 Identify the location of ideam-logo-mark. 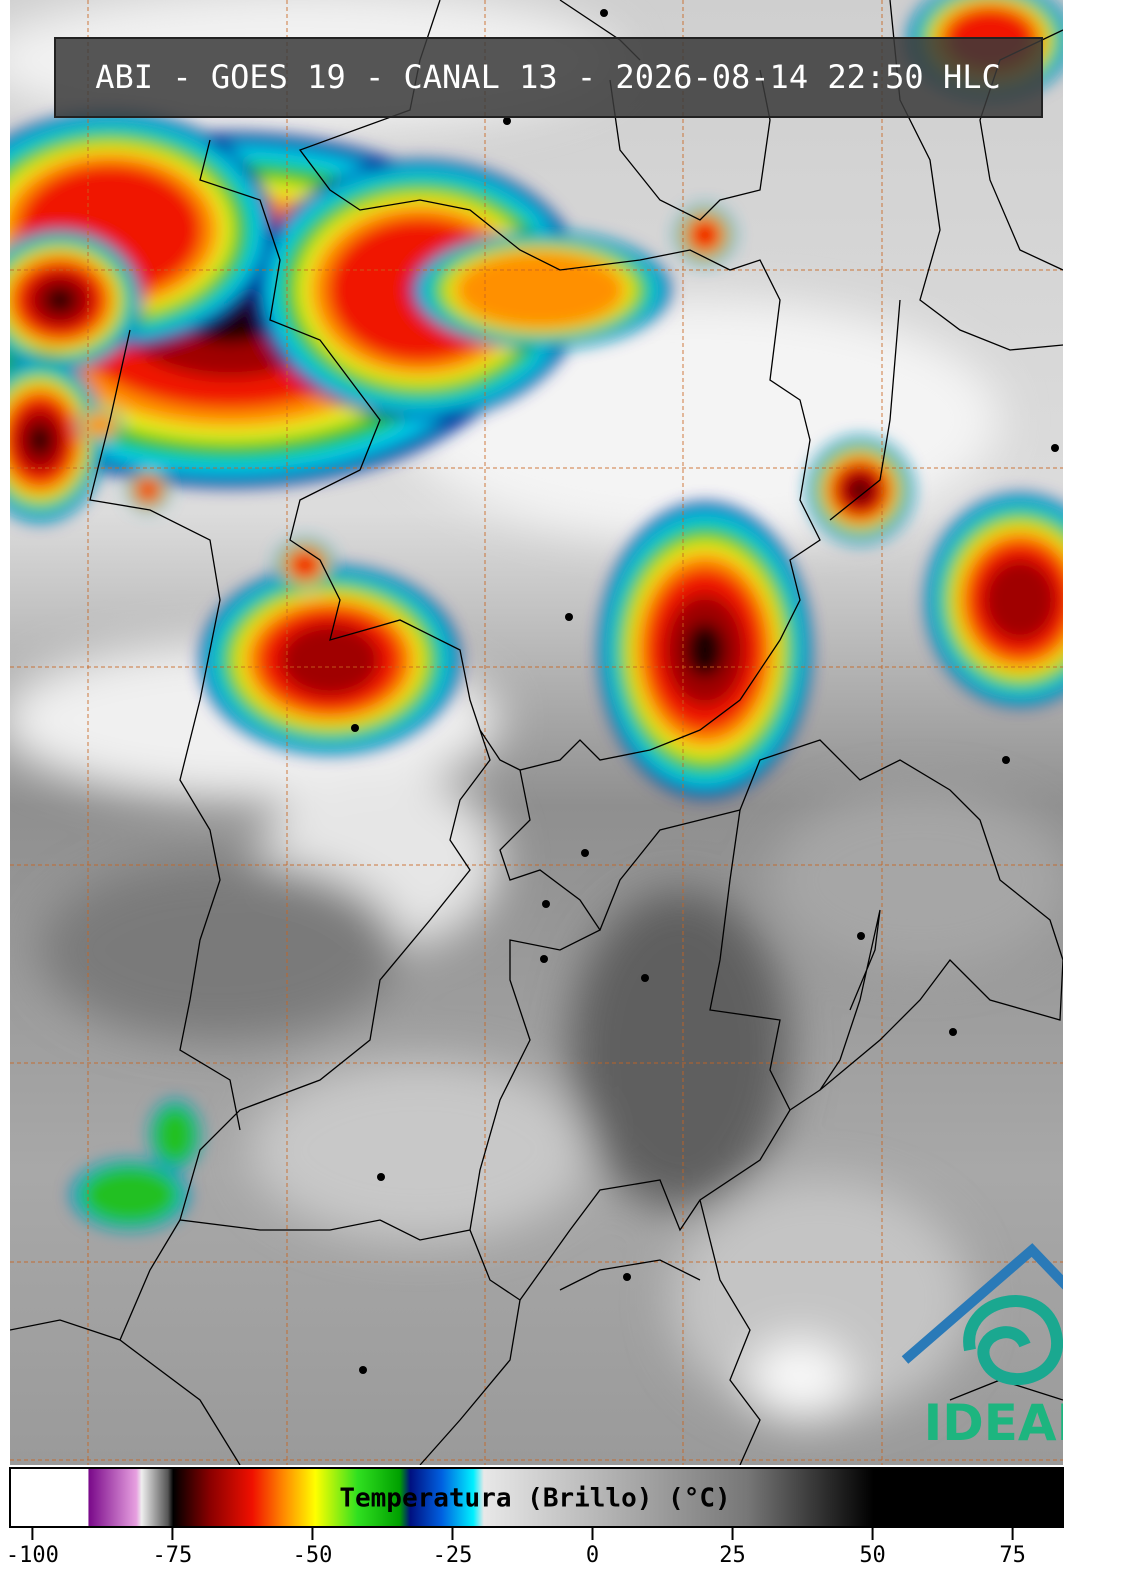
(982, 1314).